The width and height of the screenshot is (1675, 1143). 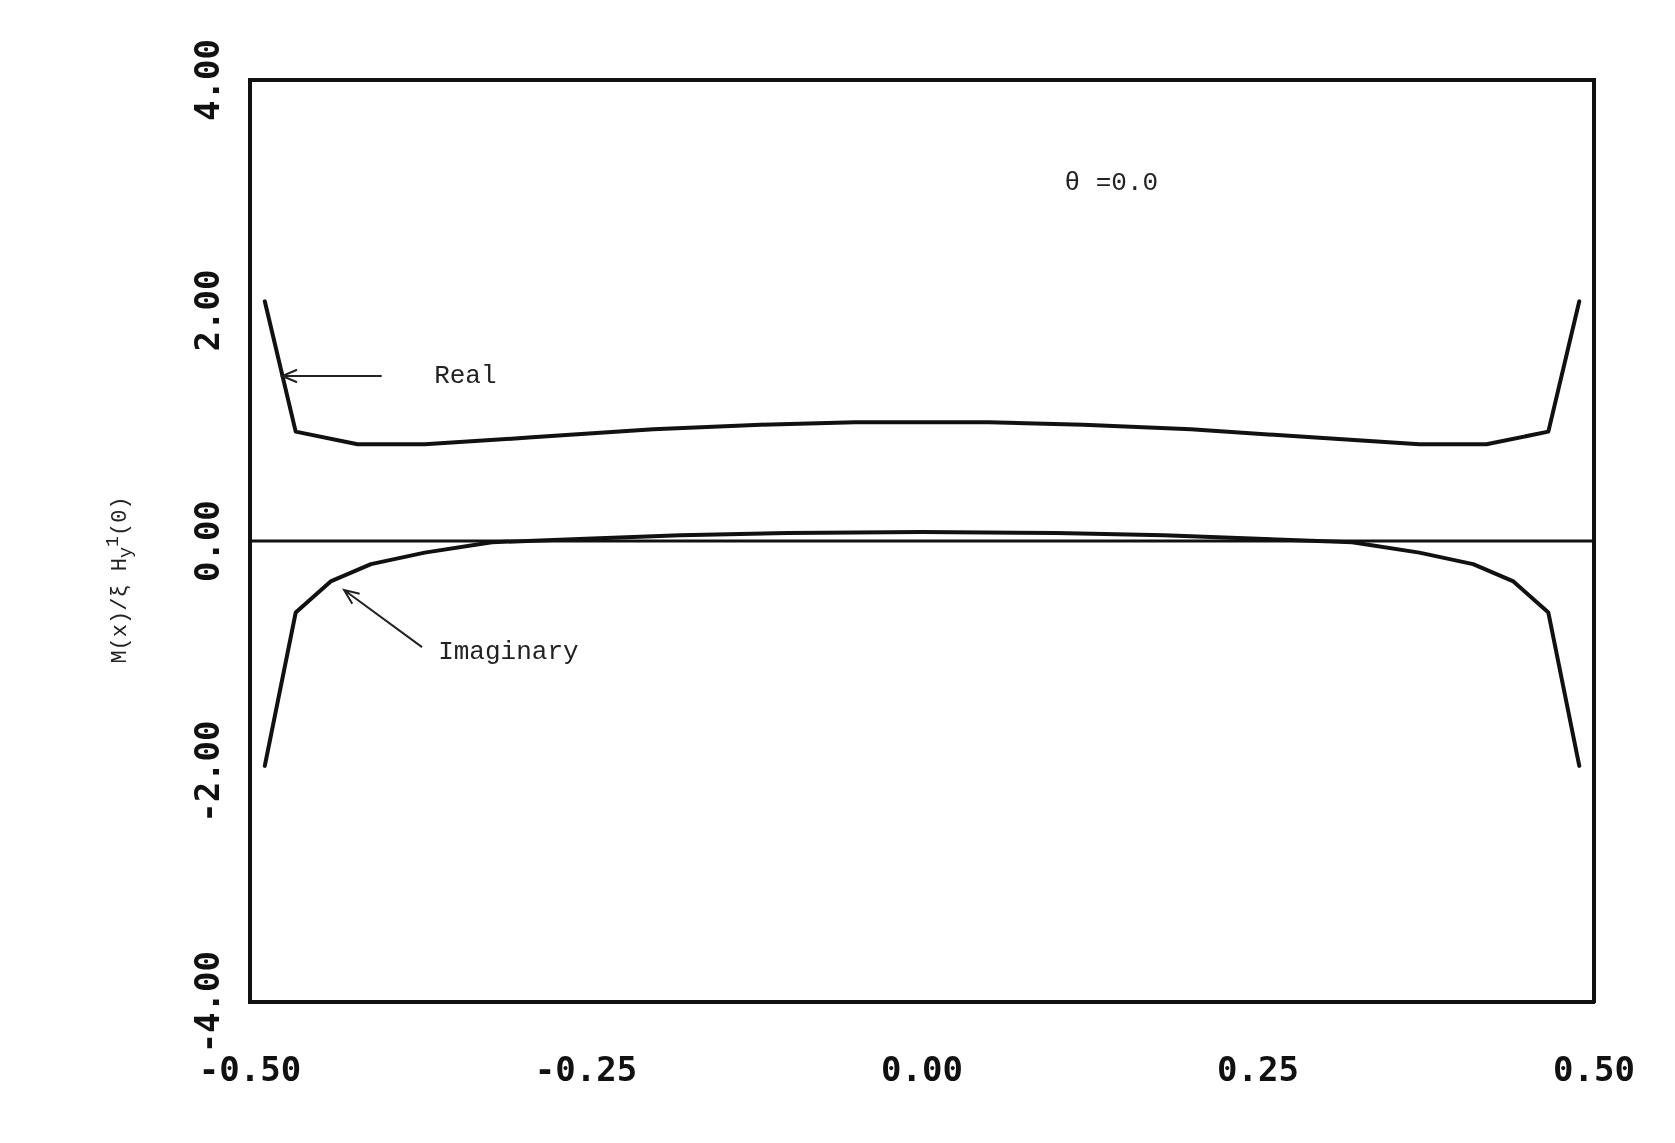 I want to click on x-tick-label: 0.00, so click(x=922, y=1069).